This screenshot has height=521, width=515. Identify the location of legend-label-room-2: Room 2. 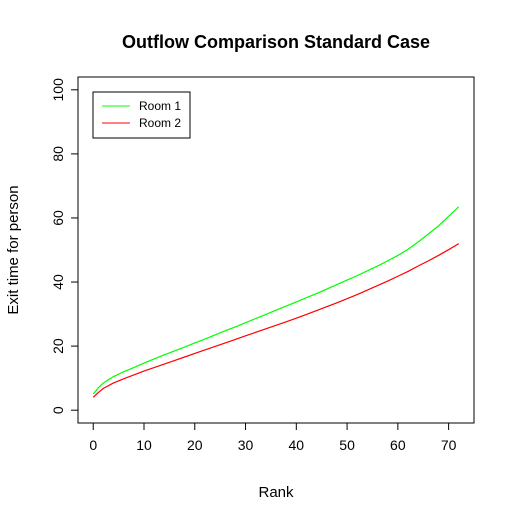
(160, 123).